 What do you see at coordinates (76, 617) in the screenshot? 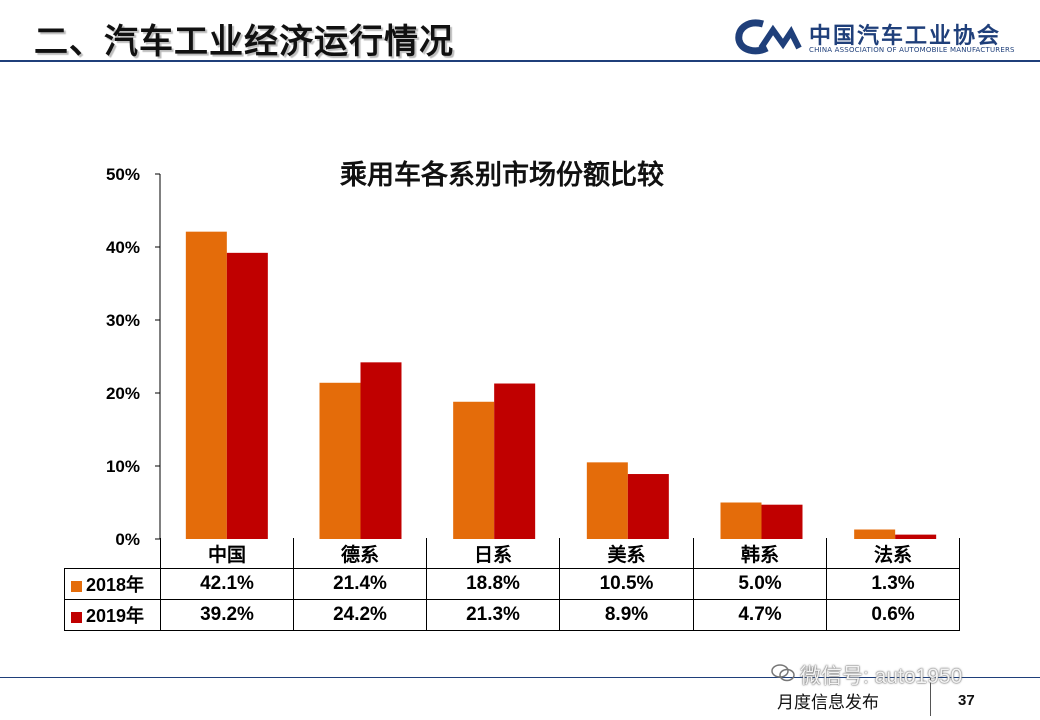
I see `legend-swatch-2019` at bounding box center [76, 617].